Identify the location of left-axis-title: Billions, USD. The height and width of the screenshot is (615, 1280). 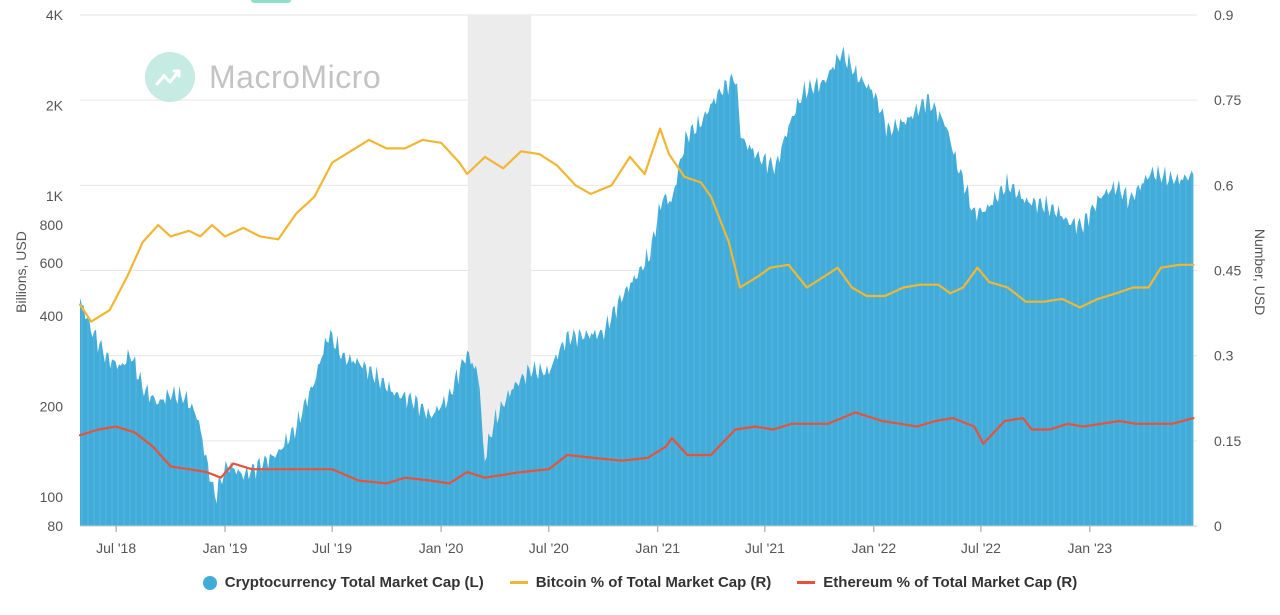
(21, 272).